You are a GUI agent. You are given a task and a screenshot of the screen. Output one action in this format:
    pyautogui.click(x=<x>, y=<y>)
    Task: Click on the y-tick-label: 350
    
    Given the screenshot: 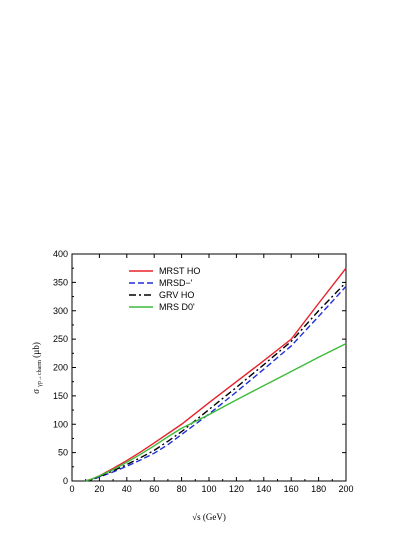 What is the action you would take?
    pyautogui.click(x=60, y=282)
    